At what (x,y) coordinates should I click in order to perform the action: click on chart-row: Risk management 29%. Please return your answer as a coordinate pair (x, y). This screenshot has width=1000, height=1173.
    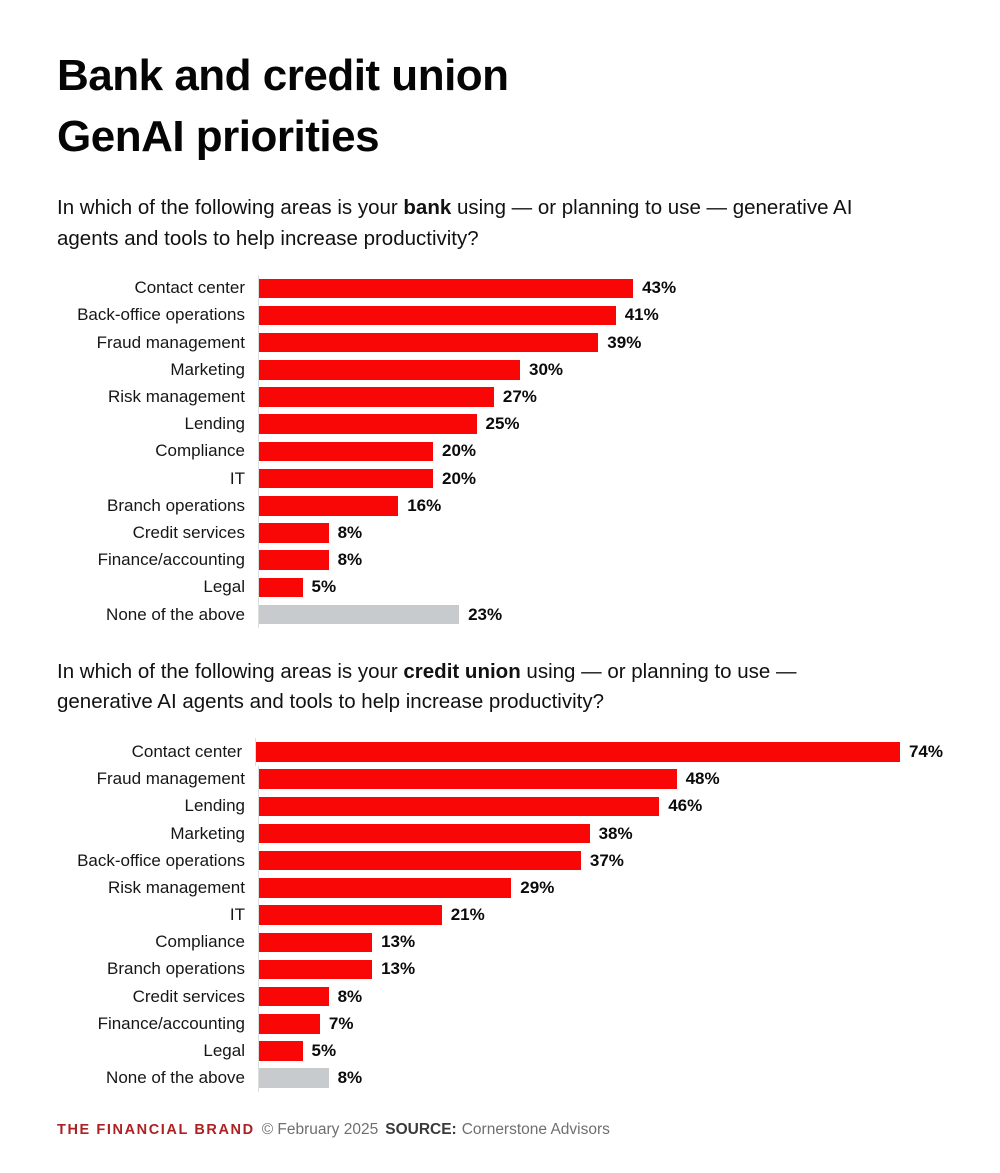
    Looking at the image, I should click on (500, 888).